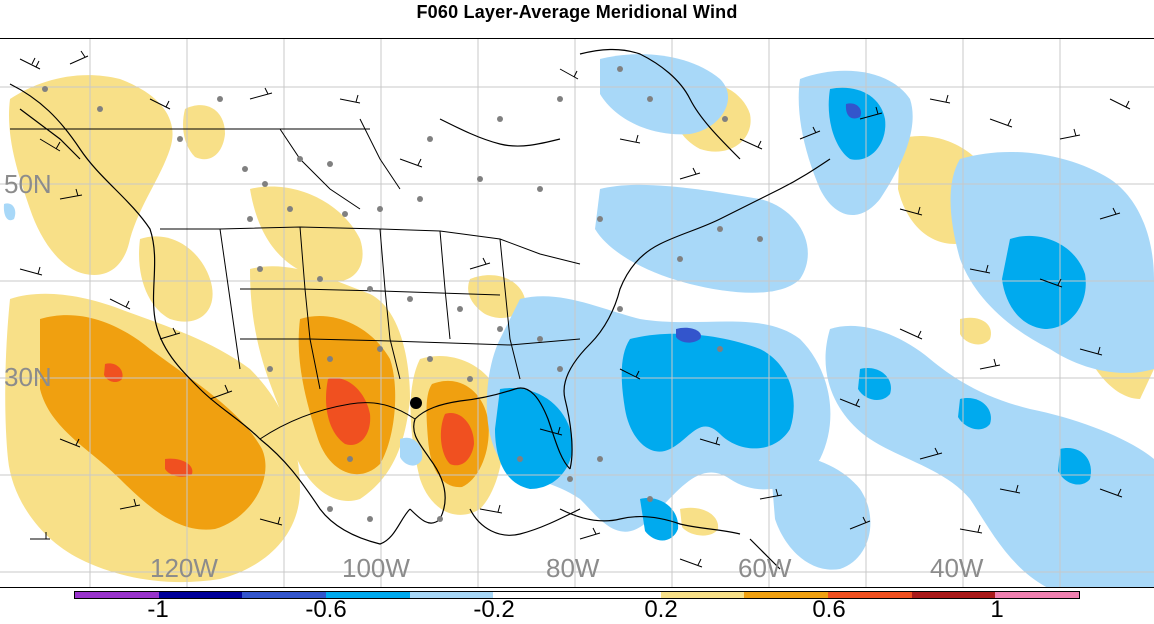  I want to click on positive-field-great-lakes, so click(496, 297).